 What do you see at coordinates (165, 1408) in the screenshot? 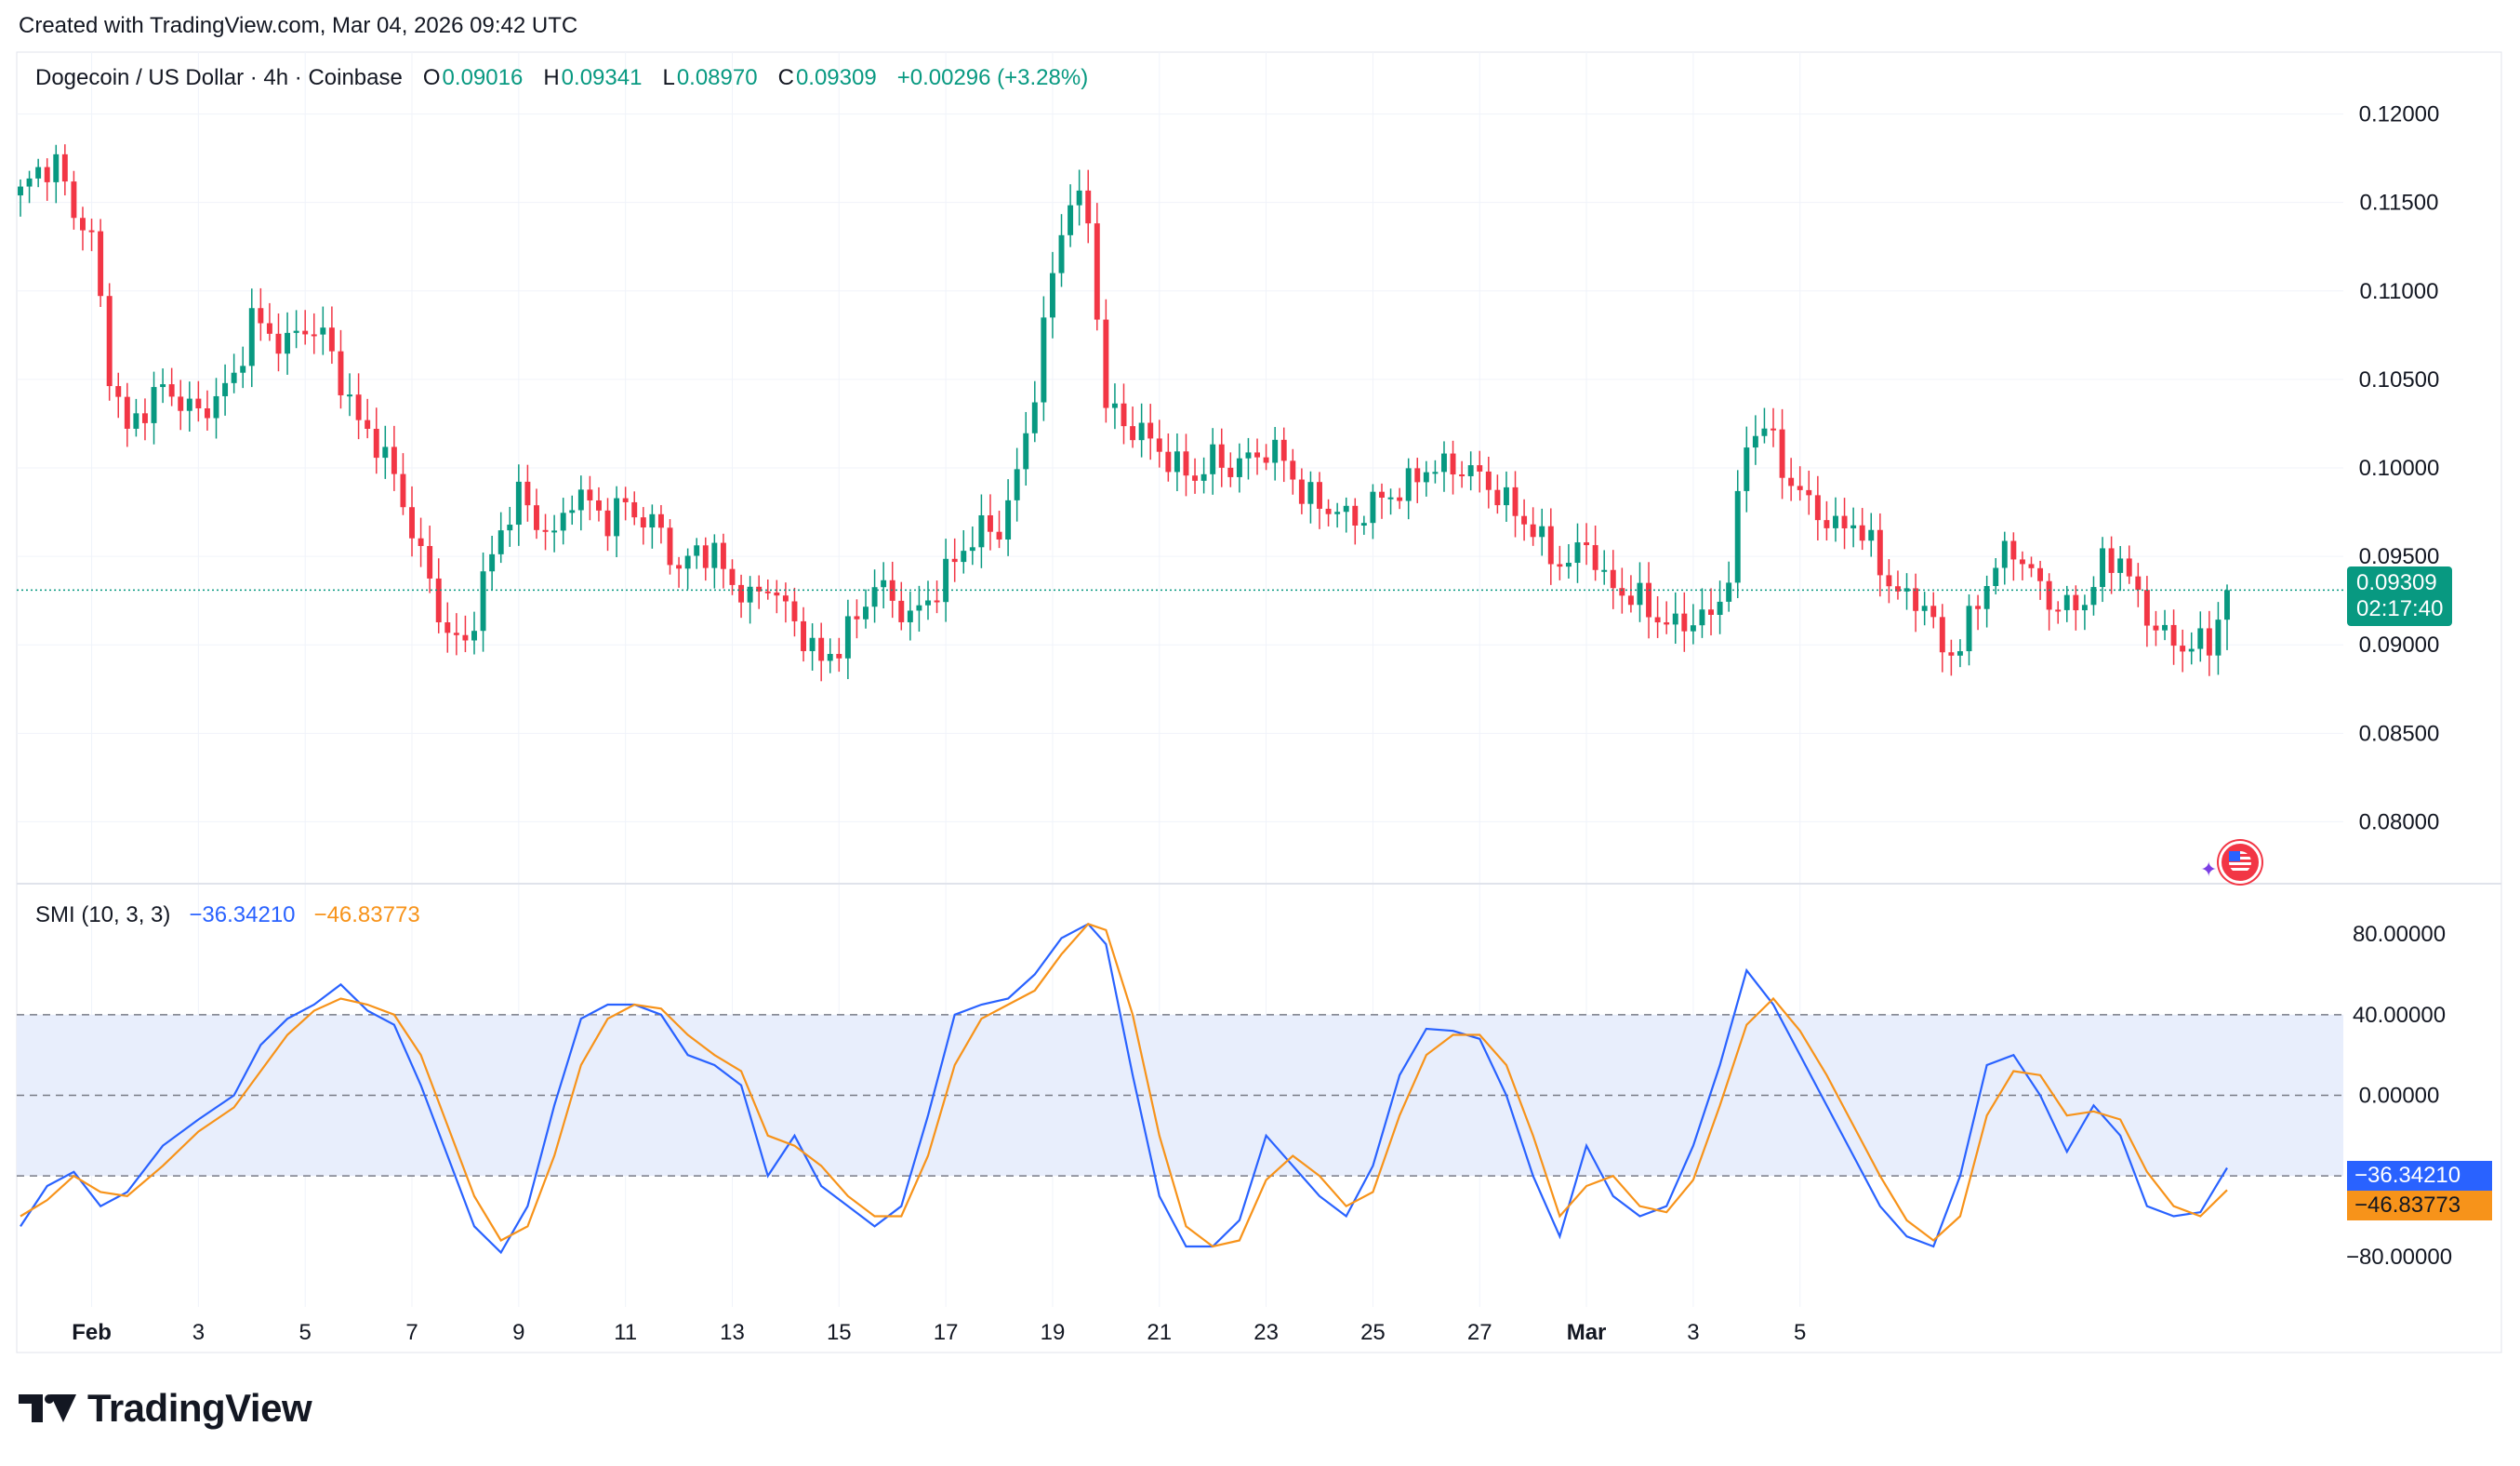
I see `brand: TradingView` at bounding box center [165, 1408].